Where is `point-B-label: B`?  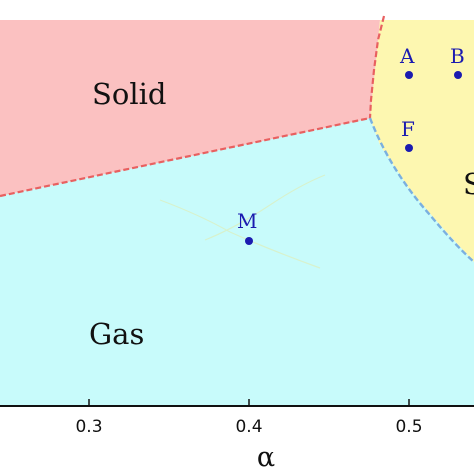 point-B-label: B is located at coordinates (457, 56).